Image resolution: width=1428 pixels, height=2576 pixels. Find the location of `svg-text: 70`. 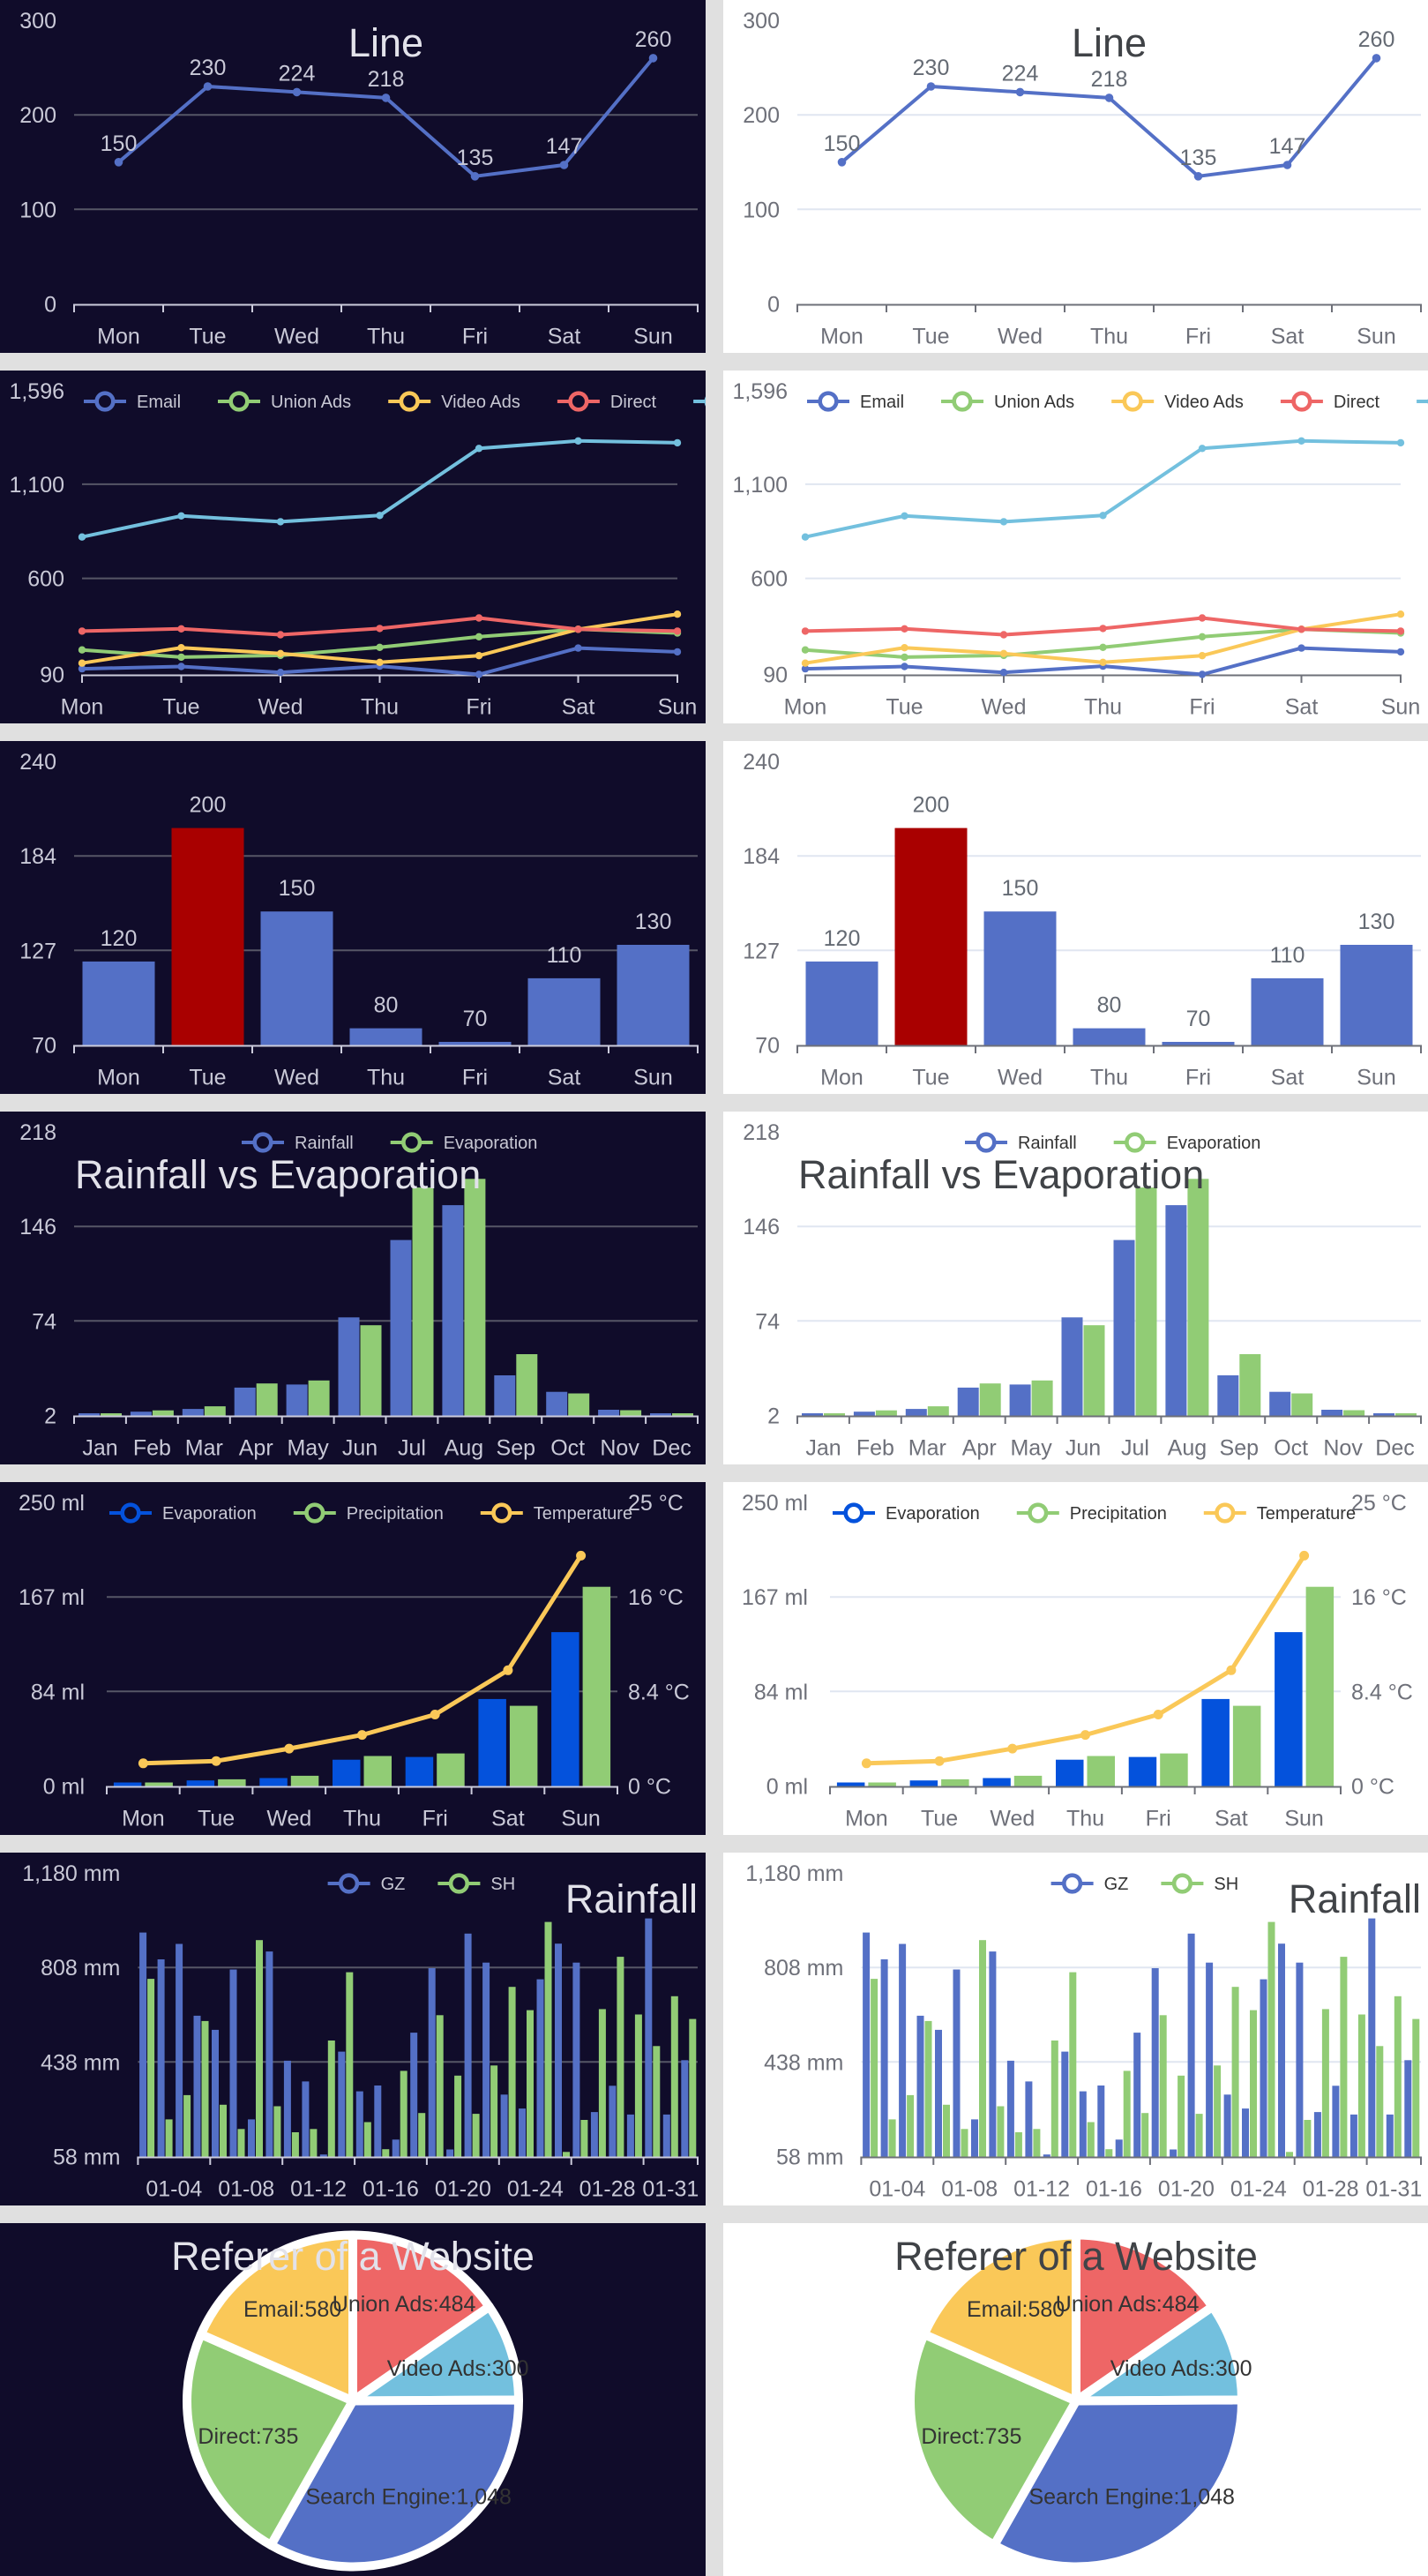

svg-text: 70 is located at coordinates (1197, 1019).